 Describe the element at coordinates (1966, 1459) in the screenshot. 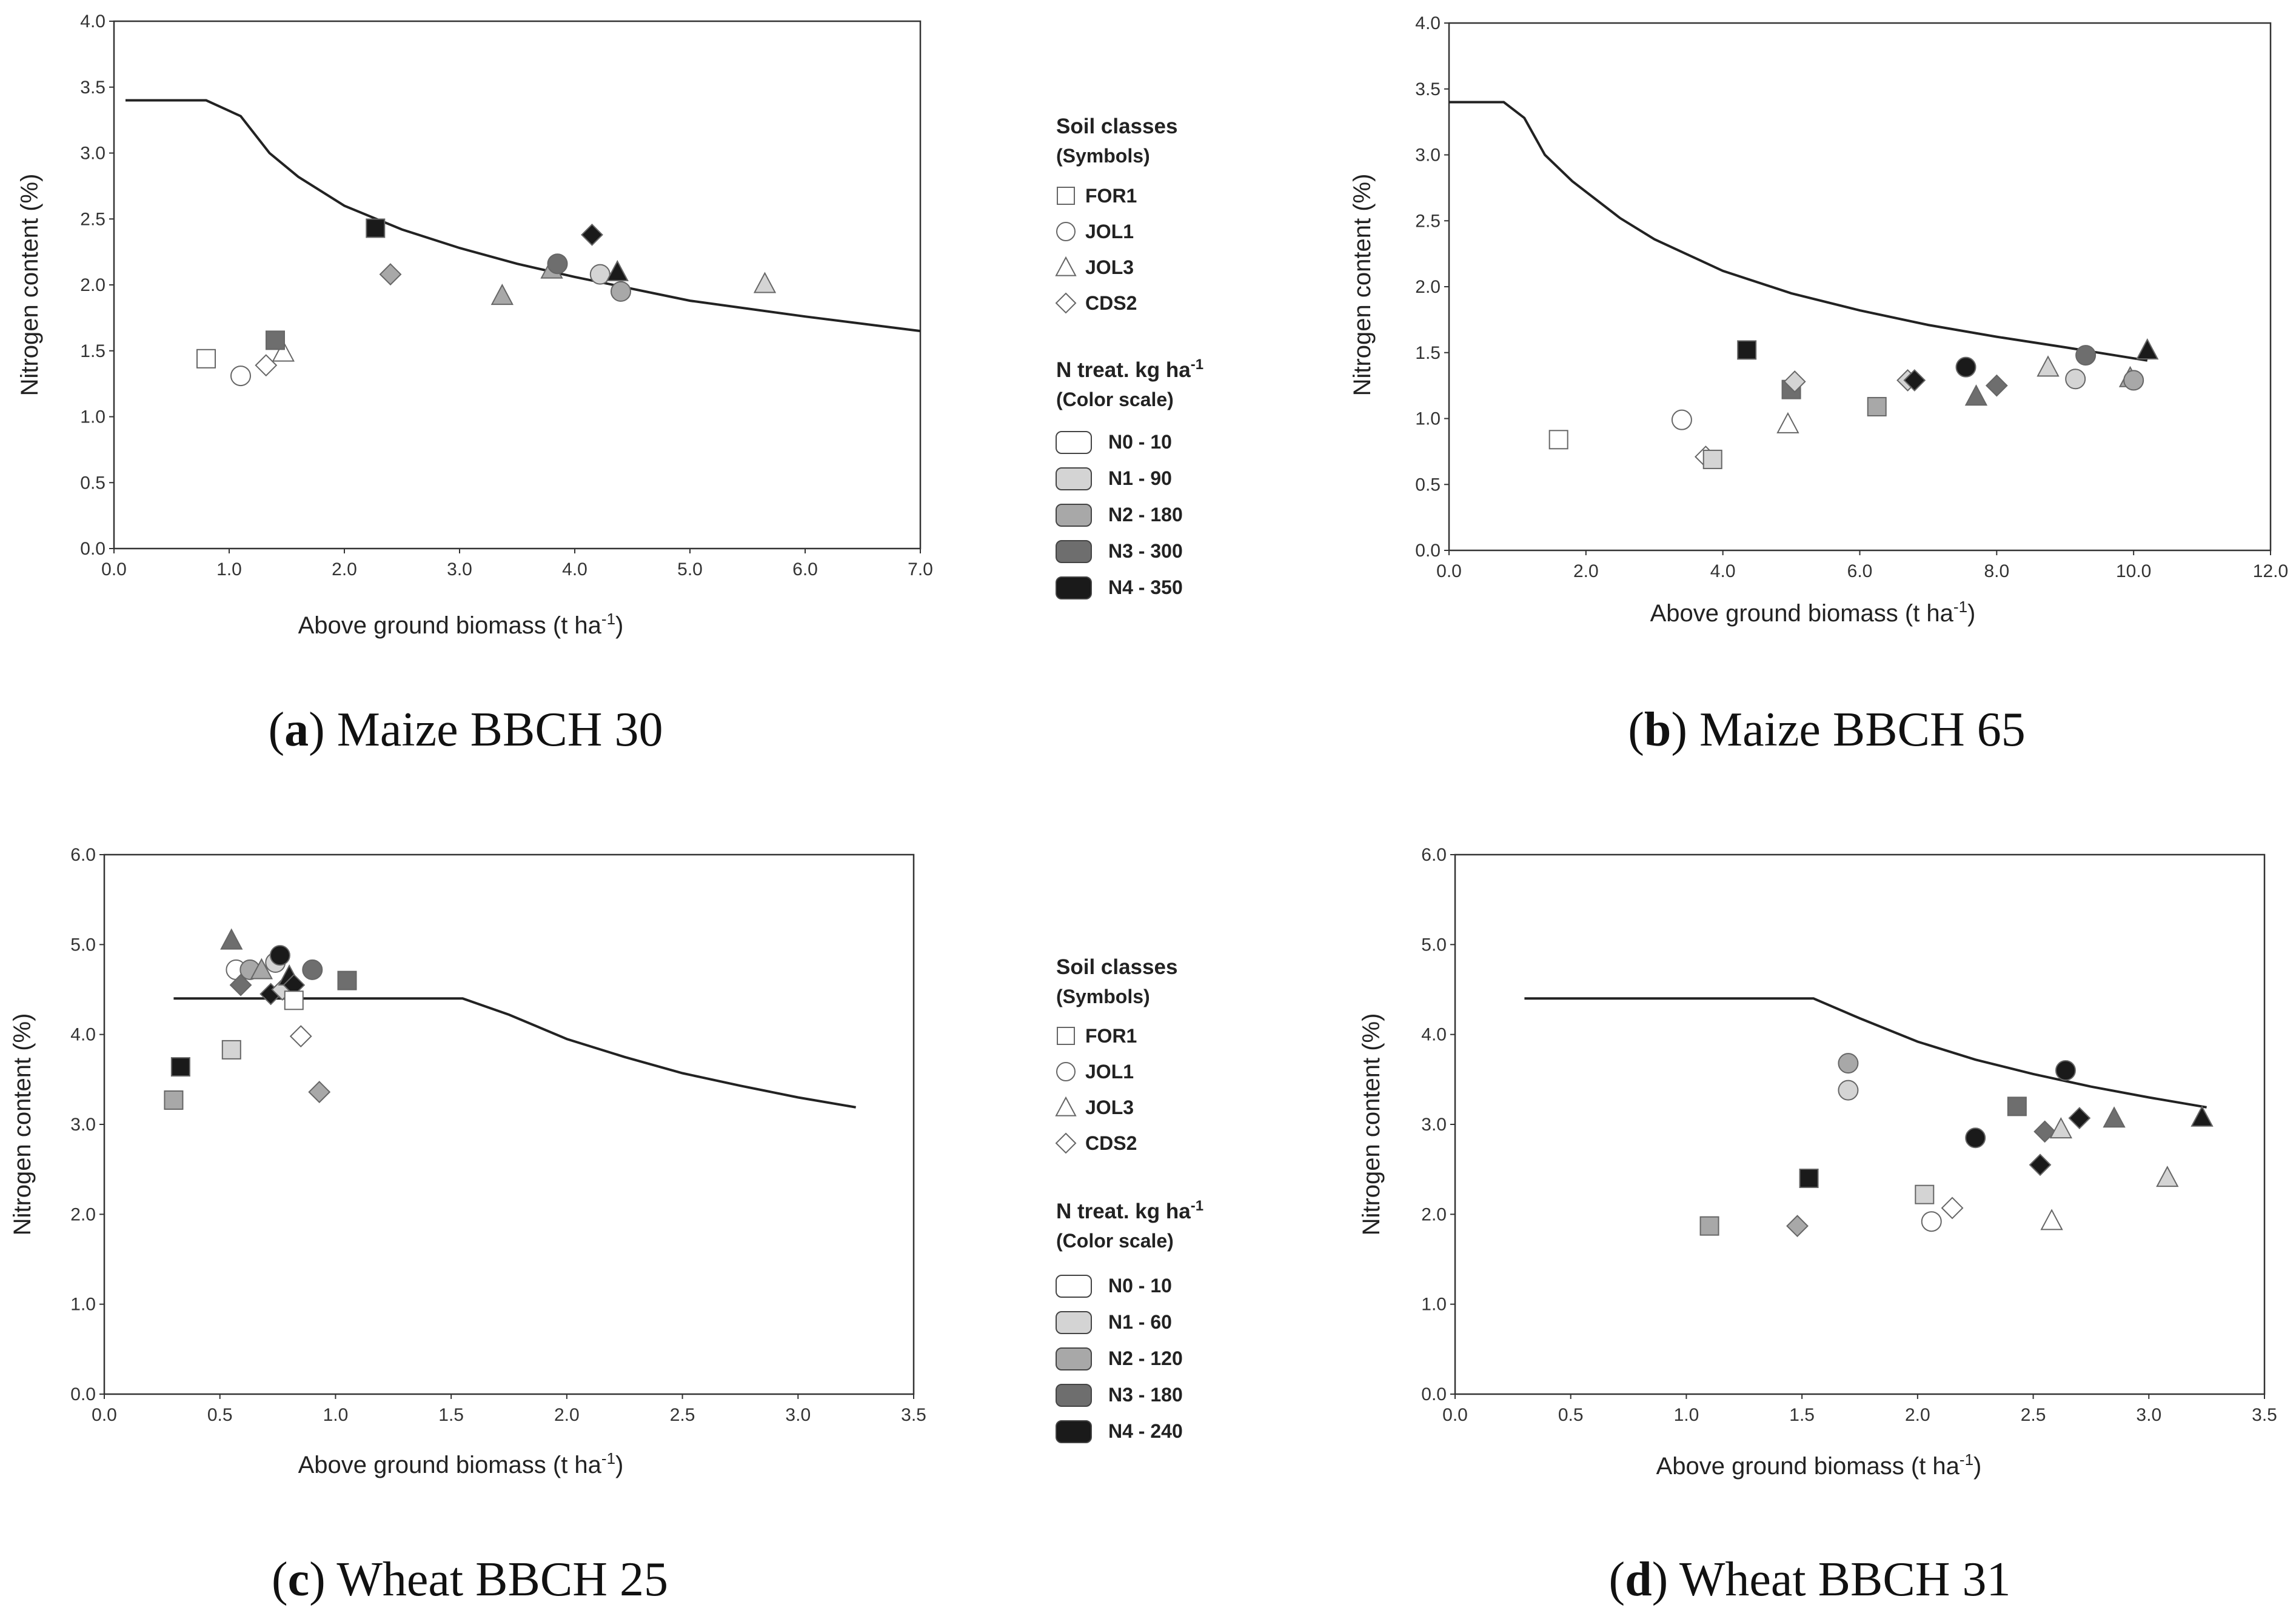

I see `x-axis-label-sup-d: -1` at that location.